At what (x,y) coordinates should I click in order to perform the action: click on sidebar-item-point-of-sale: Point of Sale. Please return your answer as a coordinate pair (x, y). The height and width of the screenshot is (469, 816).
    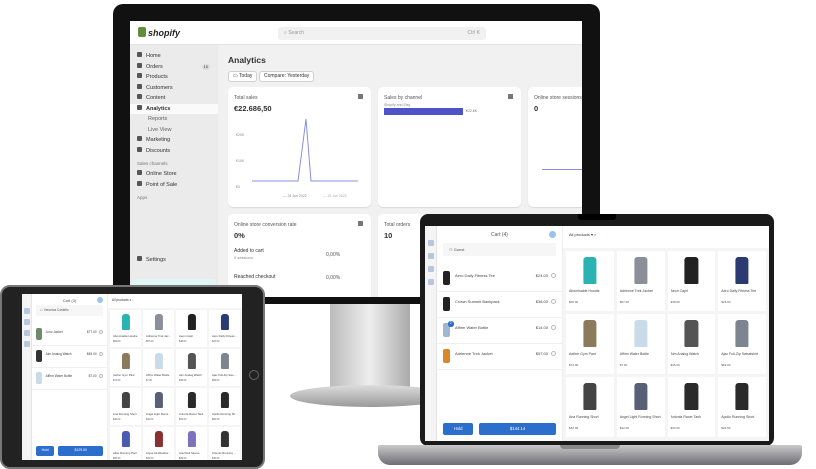
    Looking at the image, I should click on (174, 185).